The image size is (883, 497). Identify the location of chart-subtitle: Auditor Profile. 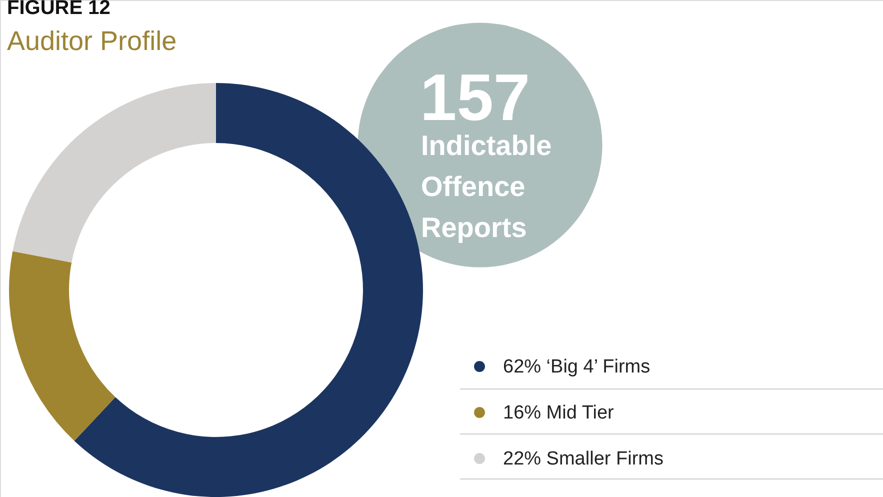
(92, 41).